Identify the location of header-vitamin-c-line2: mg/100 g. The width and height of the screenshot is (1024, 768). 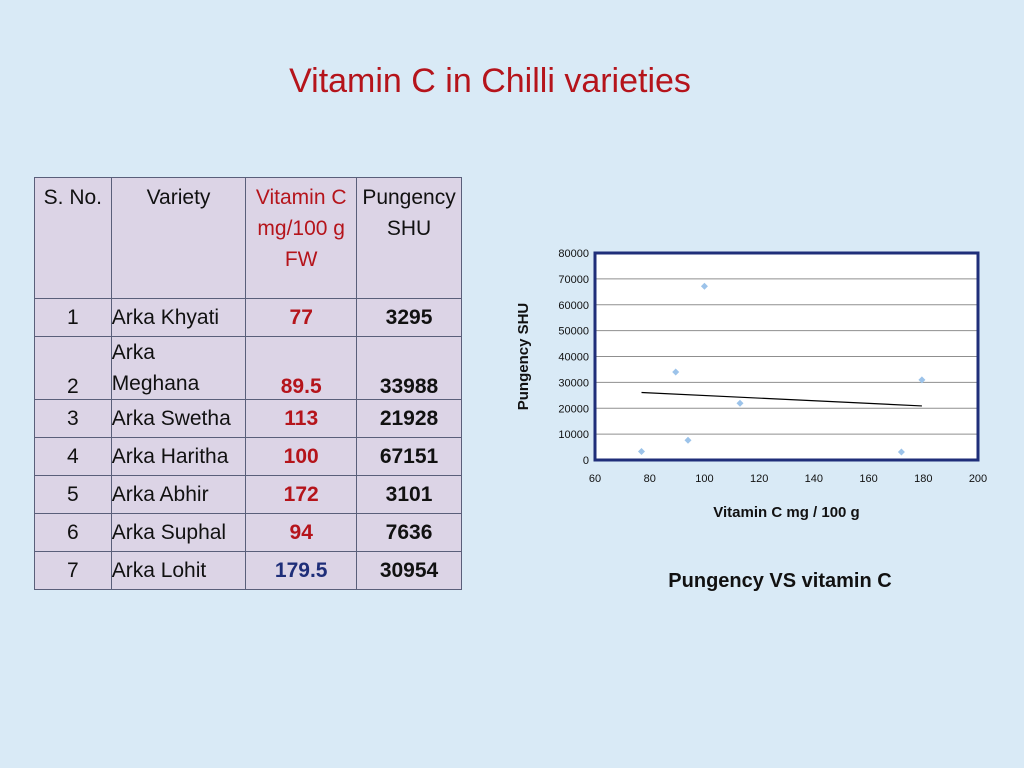
(301, 228).